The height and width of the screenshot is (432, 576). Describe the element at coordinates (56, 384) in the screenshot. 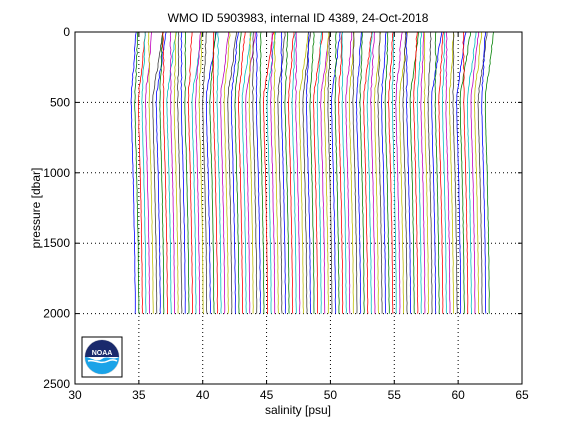

I see `y-tick-label: 2500` at that location.